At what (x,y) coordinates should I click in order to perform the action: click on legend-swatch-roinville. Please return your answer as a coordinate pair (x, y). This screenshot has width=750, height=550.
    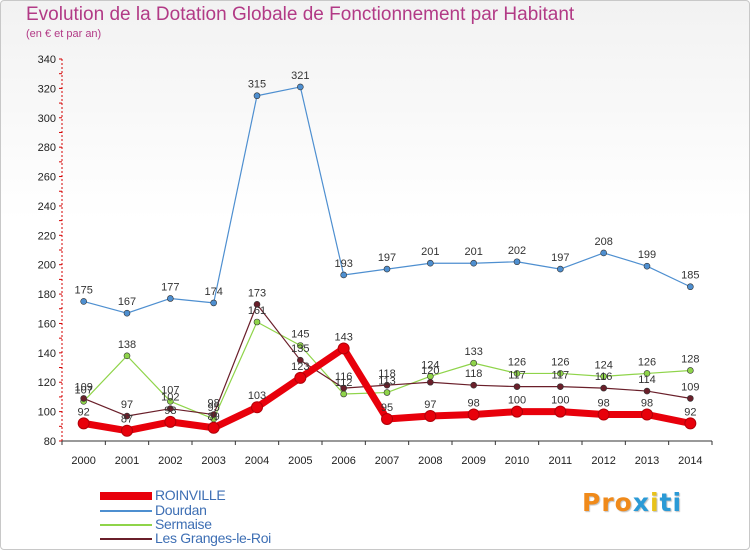
    Looking at the image, I should click on (126, 496).